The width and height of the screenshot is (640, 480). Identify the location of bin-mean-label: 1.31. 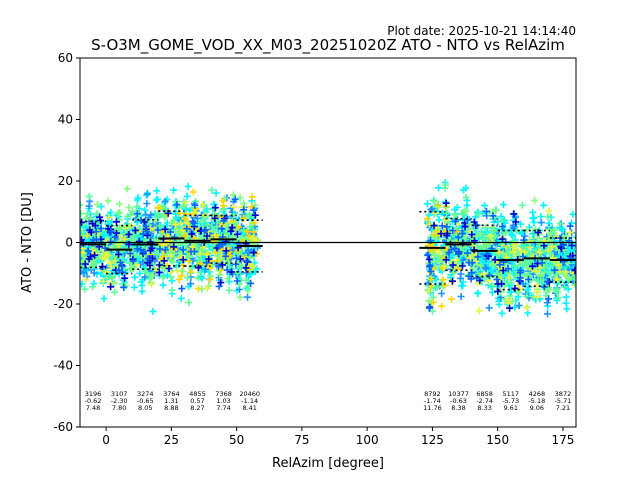
(171, 401).